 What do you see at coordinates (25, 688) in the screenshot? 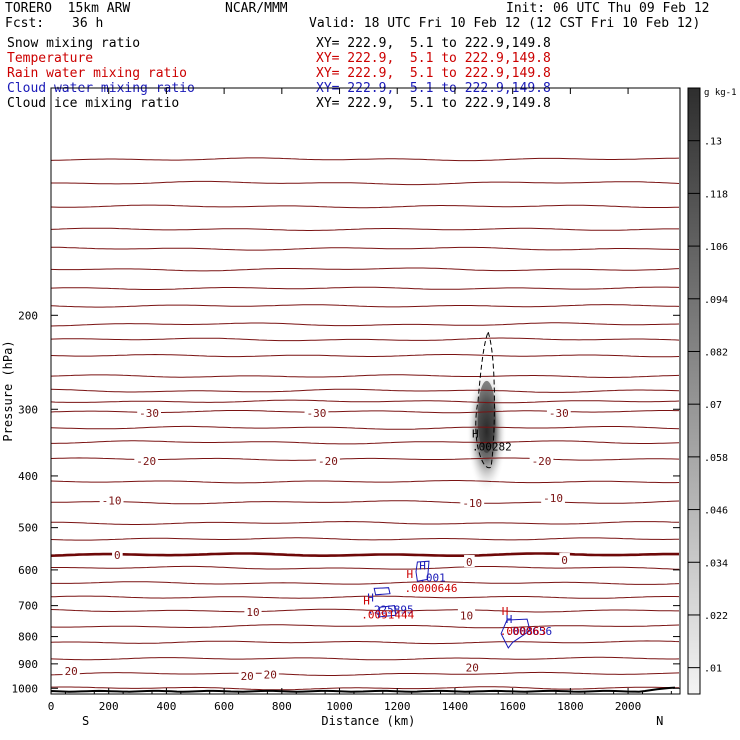
I see `y-tick-label: 1000` at bounding box center [25, 688].